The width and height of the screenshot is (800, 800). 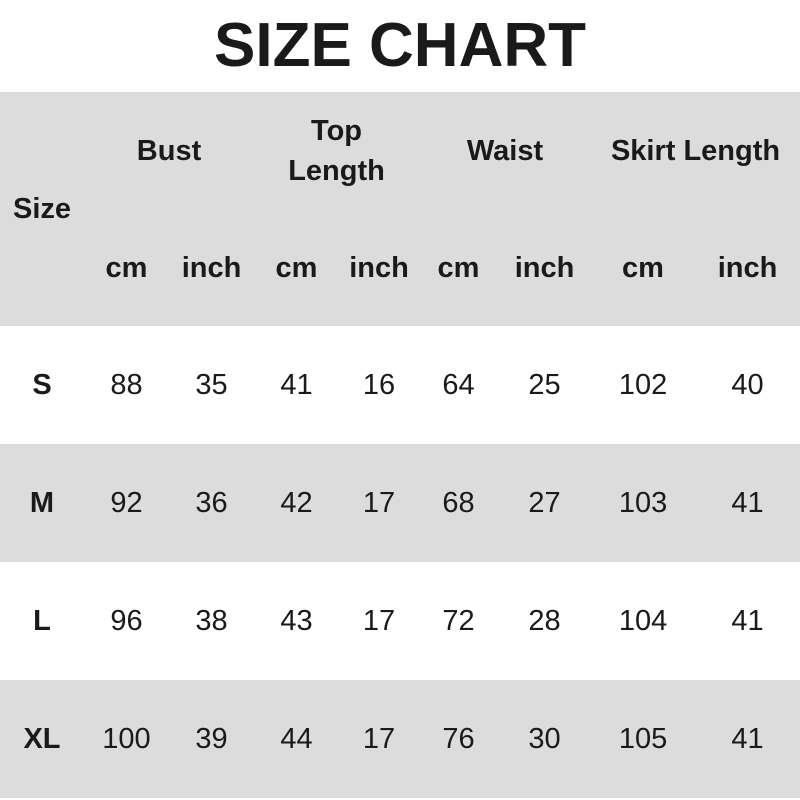 I want to click on value-cell: 92, so click(x=126, y=502).